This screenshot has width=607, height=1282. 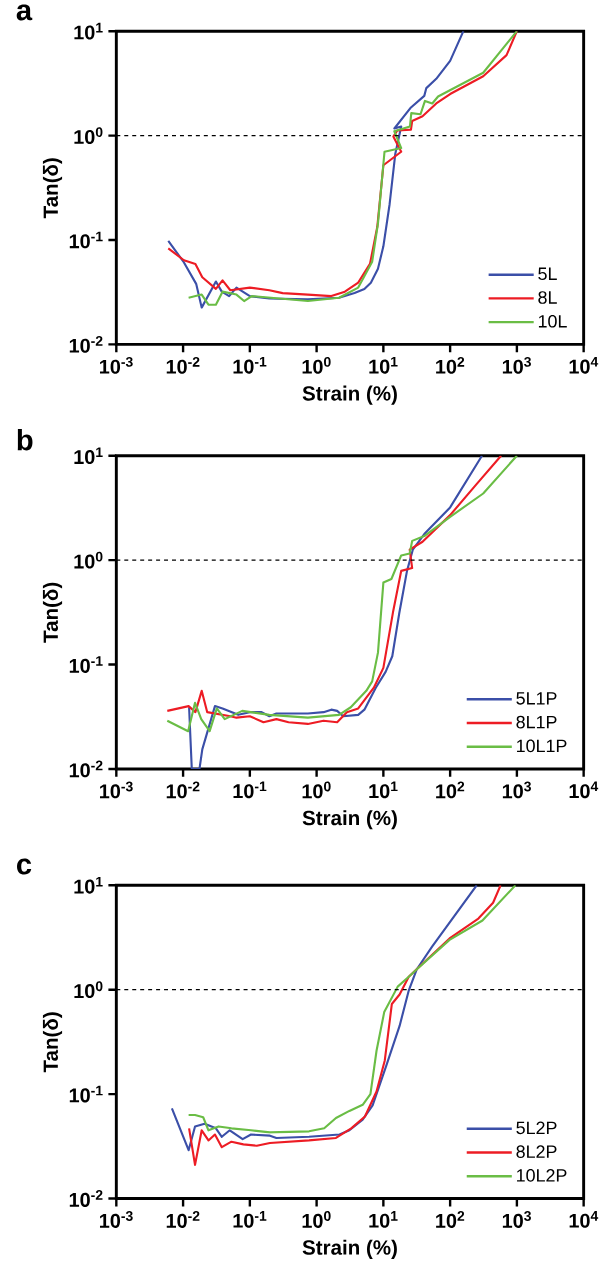 What do you see at coordinates (25, 439) in the screenshot?
I see `chart-title: b` at bounding box center [25, 439].